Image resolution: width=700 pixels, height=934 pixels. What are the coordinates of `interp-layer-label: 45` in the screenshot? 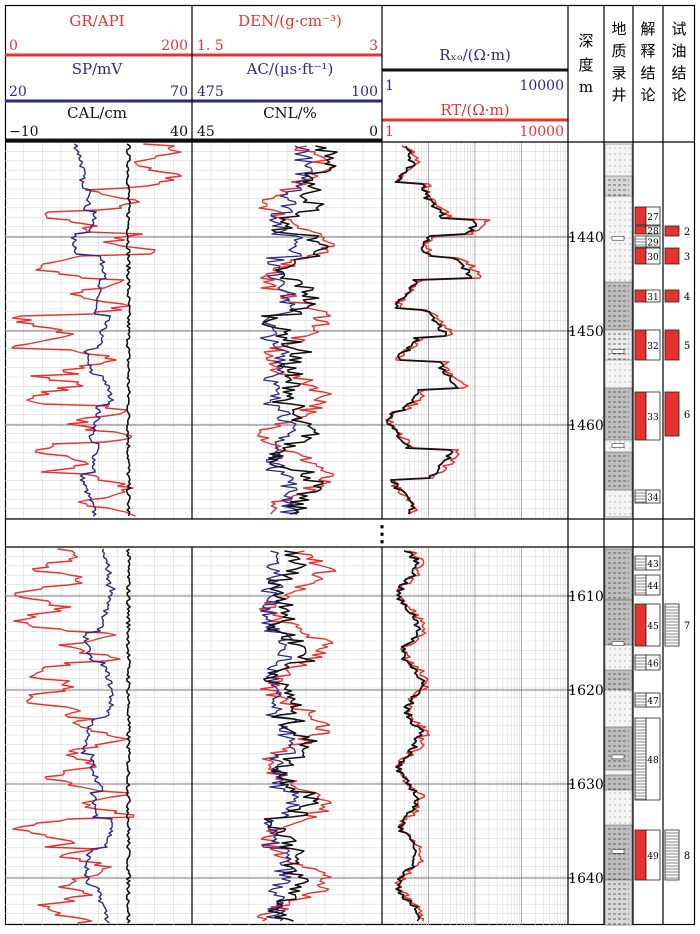 It's located at (653, 627).